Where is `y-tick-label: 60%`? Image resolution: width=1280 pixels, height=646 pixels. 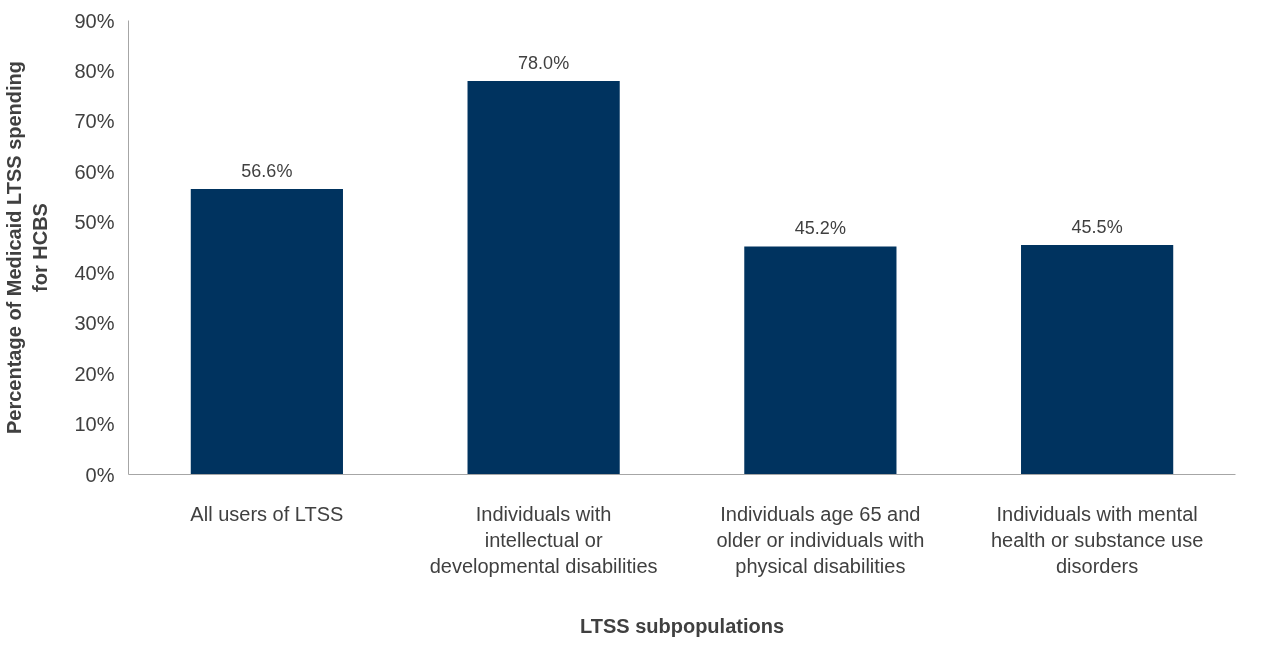
y-tick-label: 60% is located at coordinates (94, 171).